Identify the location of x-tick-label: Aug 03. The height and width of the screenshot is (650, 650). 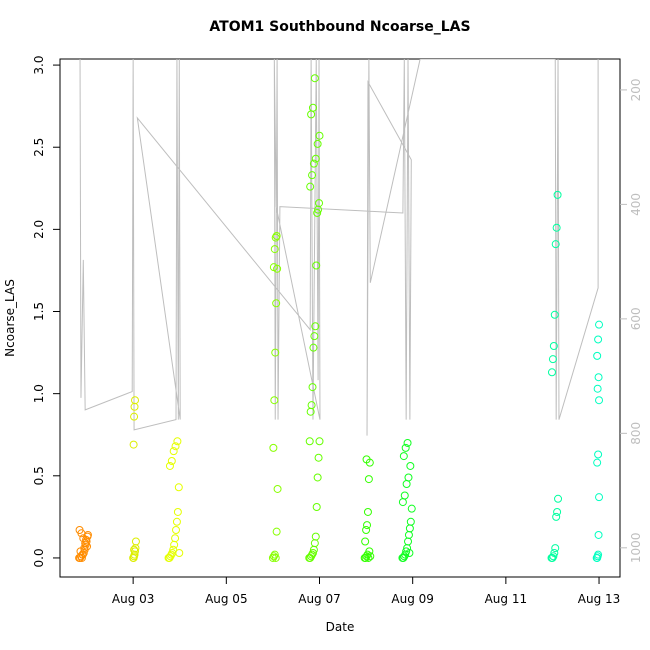
(133, 599).